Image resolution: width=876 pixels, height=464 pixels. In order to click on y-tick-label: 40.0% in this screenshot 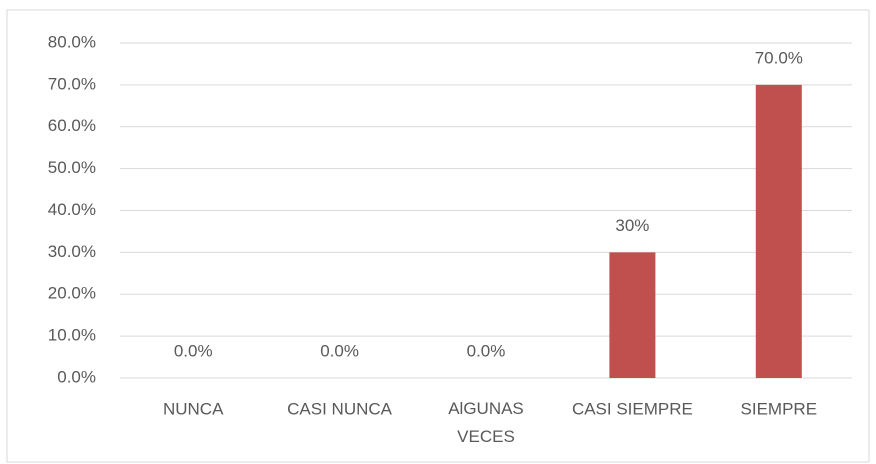, I will do `click(72, 209)`.